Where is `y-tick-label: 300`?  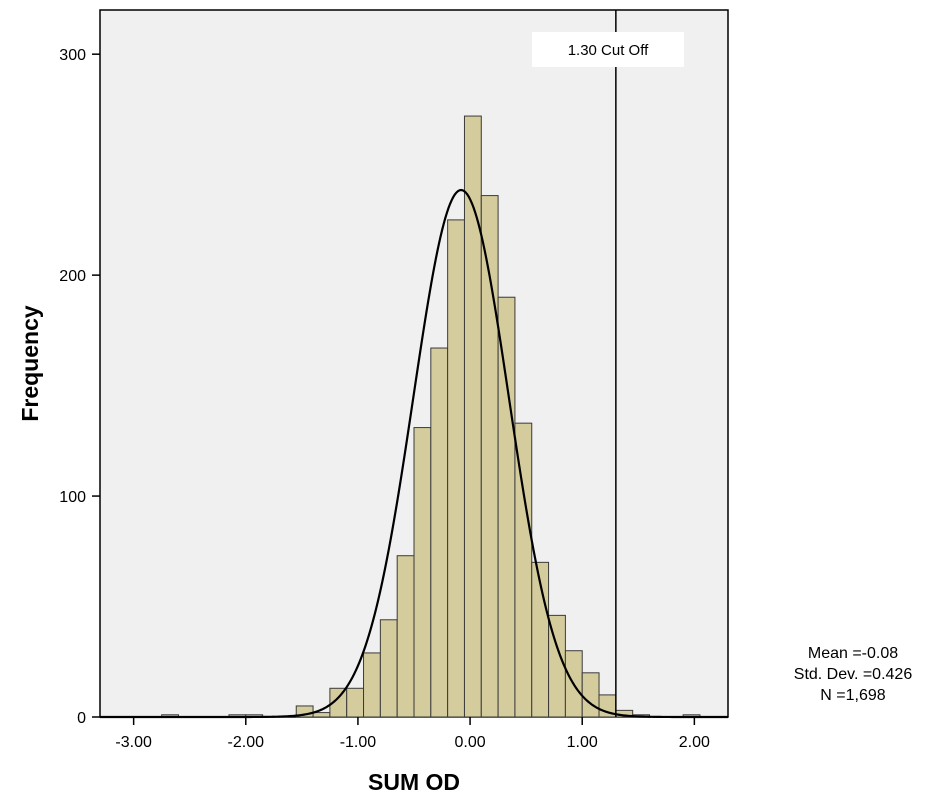 y-tick-label: 300 is located at coordinates (72, 55).